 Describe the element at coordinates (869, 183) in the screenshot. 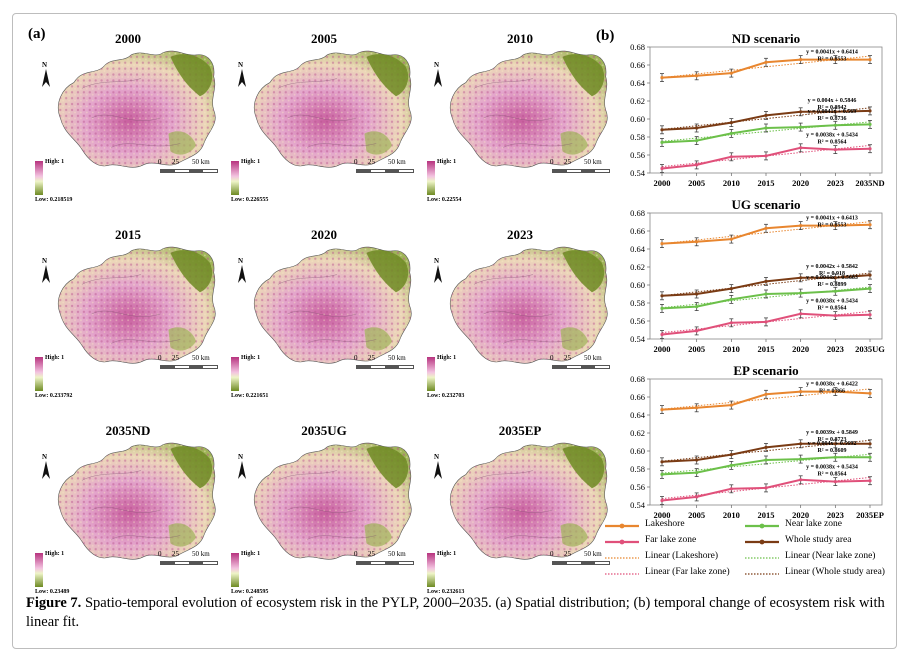

I see `x-tick-label: 2035ND` at that location.